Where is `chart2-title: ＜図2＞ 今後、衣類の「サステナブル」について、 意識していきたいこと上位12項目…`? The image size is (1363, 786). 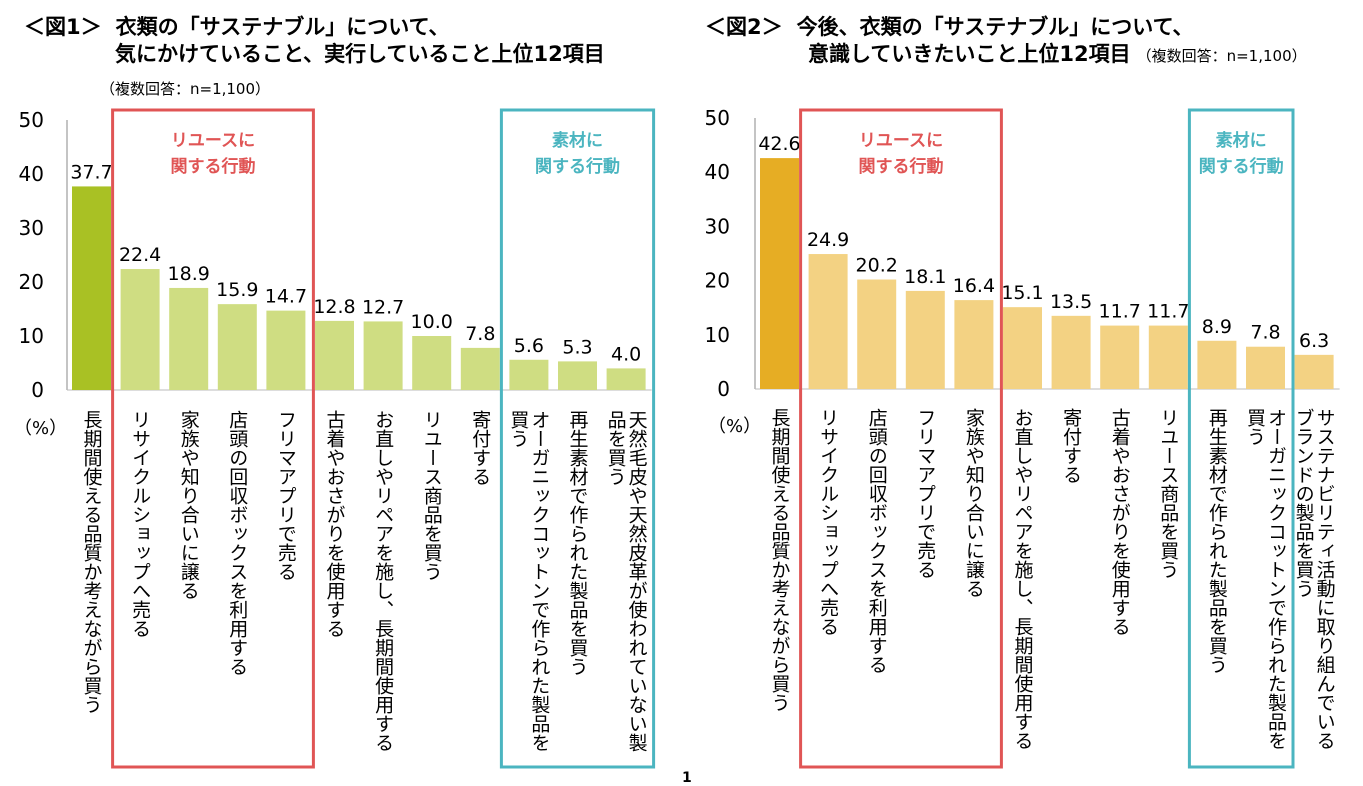
chart2-title: ＜図2＞ 今後、衣類の「サステナブル」について、 意識していきたいこと上位12項目… is located at coordinates (1006, 42).